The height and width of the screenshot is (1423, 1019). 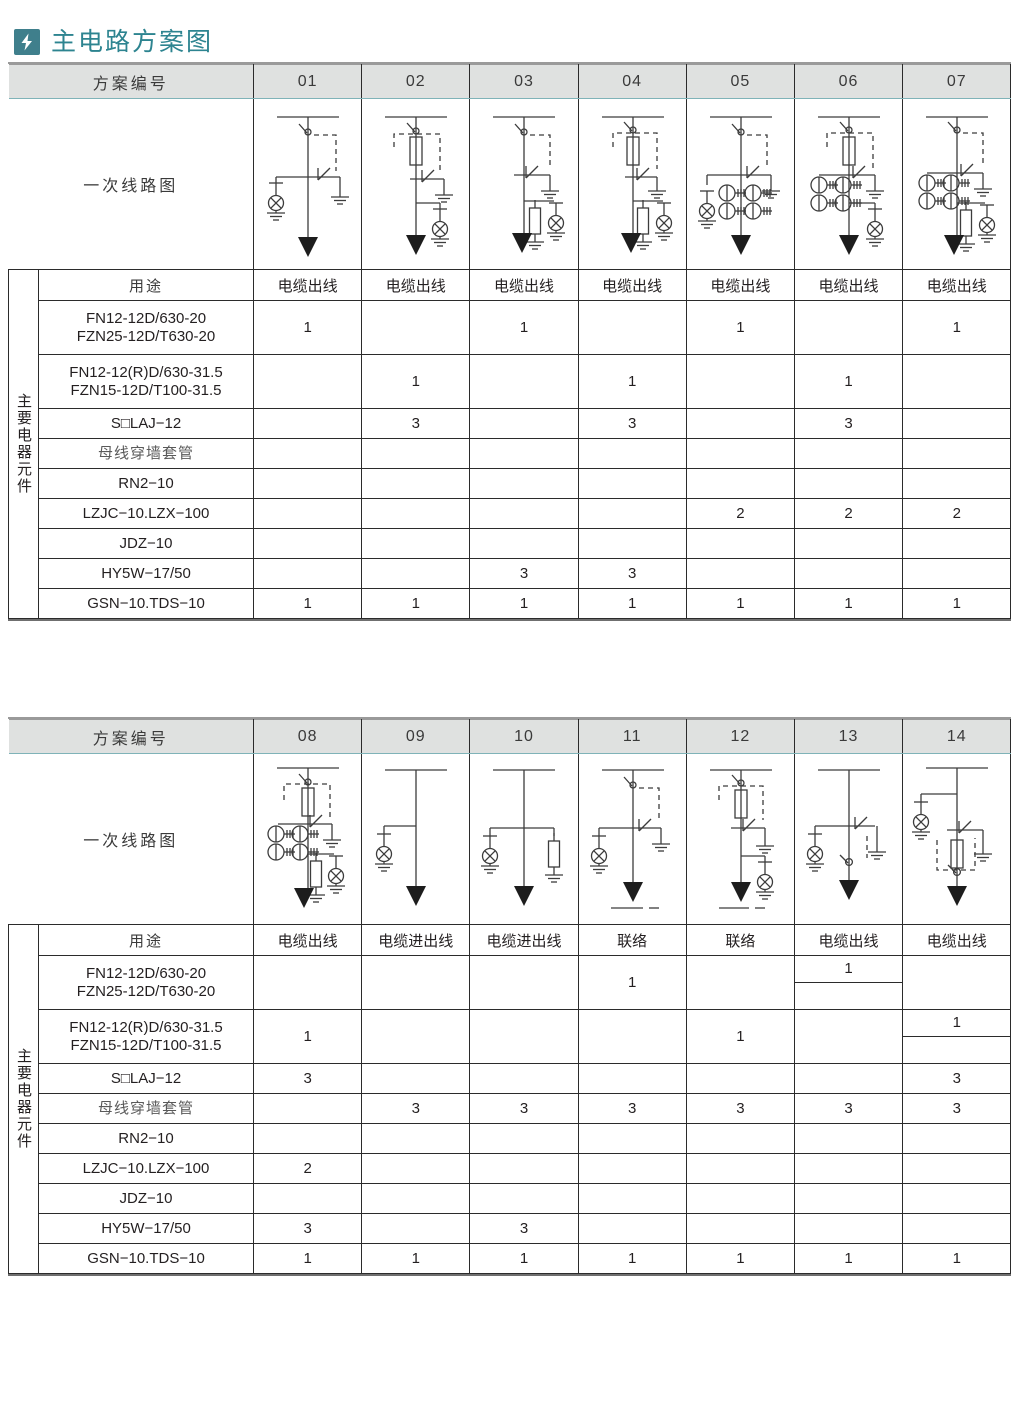 I want to click on diagram-row: 一次线路图, so click(x=510, y=184).